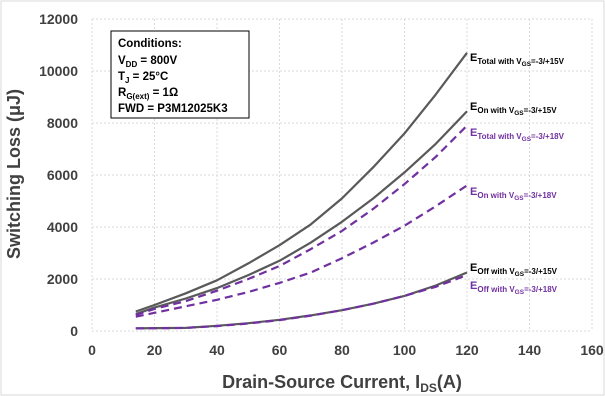 The image size is (605, 396). Describe the element at coordinates (280, 350) in the screenshot. I see `x-tick-label: 60` at that location.